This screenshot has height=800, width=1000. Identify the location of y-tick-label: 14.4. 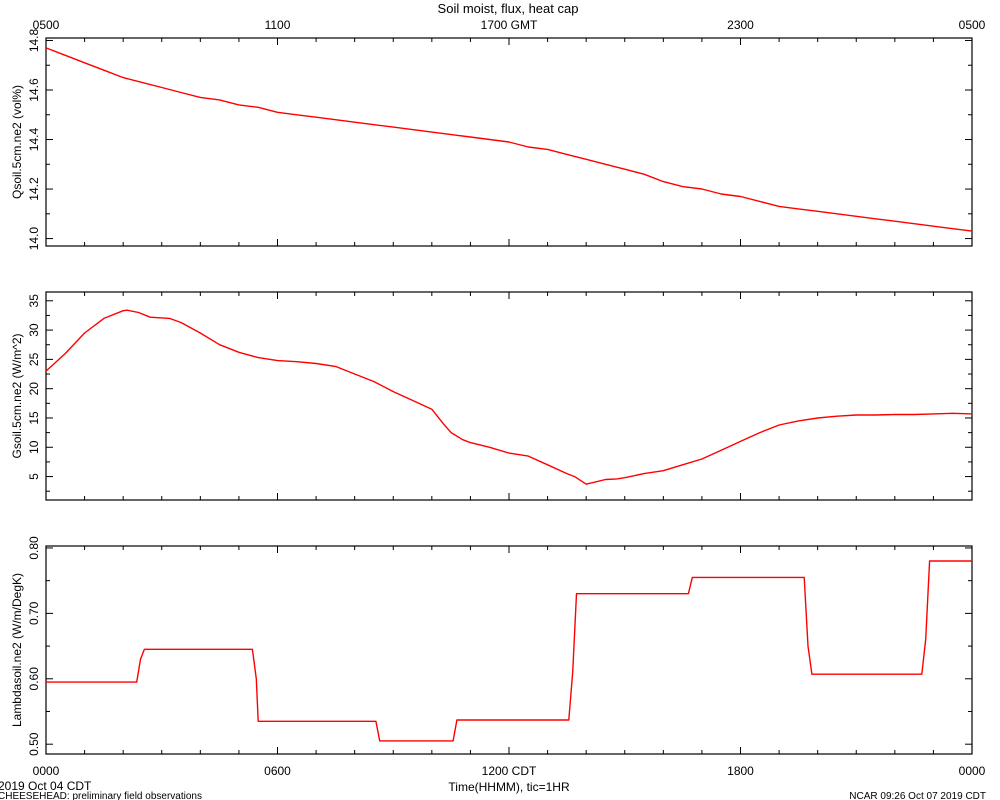
(34, 140).